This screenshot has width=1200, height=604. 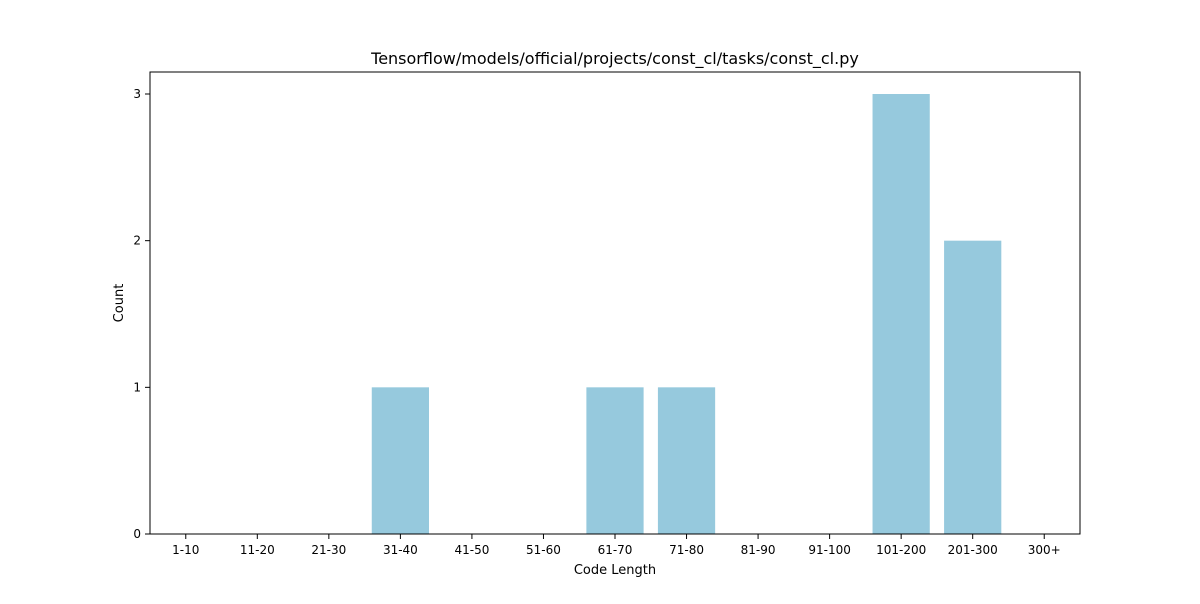 What do you see at coordinates (758, 550) in the screenshot?
I see `x-tick-label: 81-90` at bounding box center [758, 550].